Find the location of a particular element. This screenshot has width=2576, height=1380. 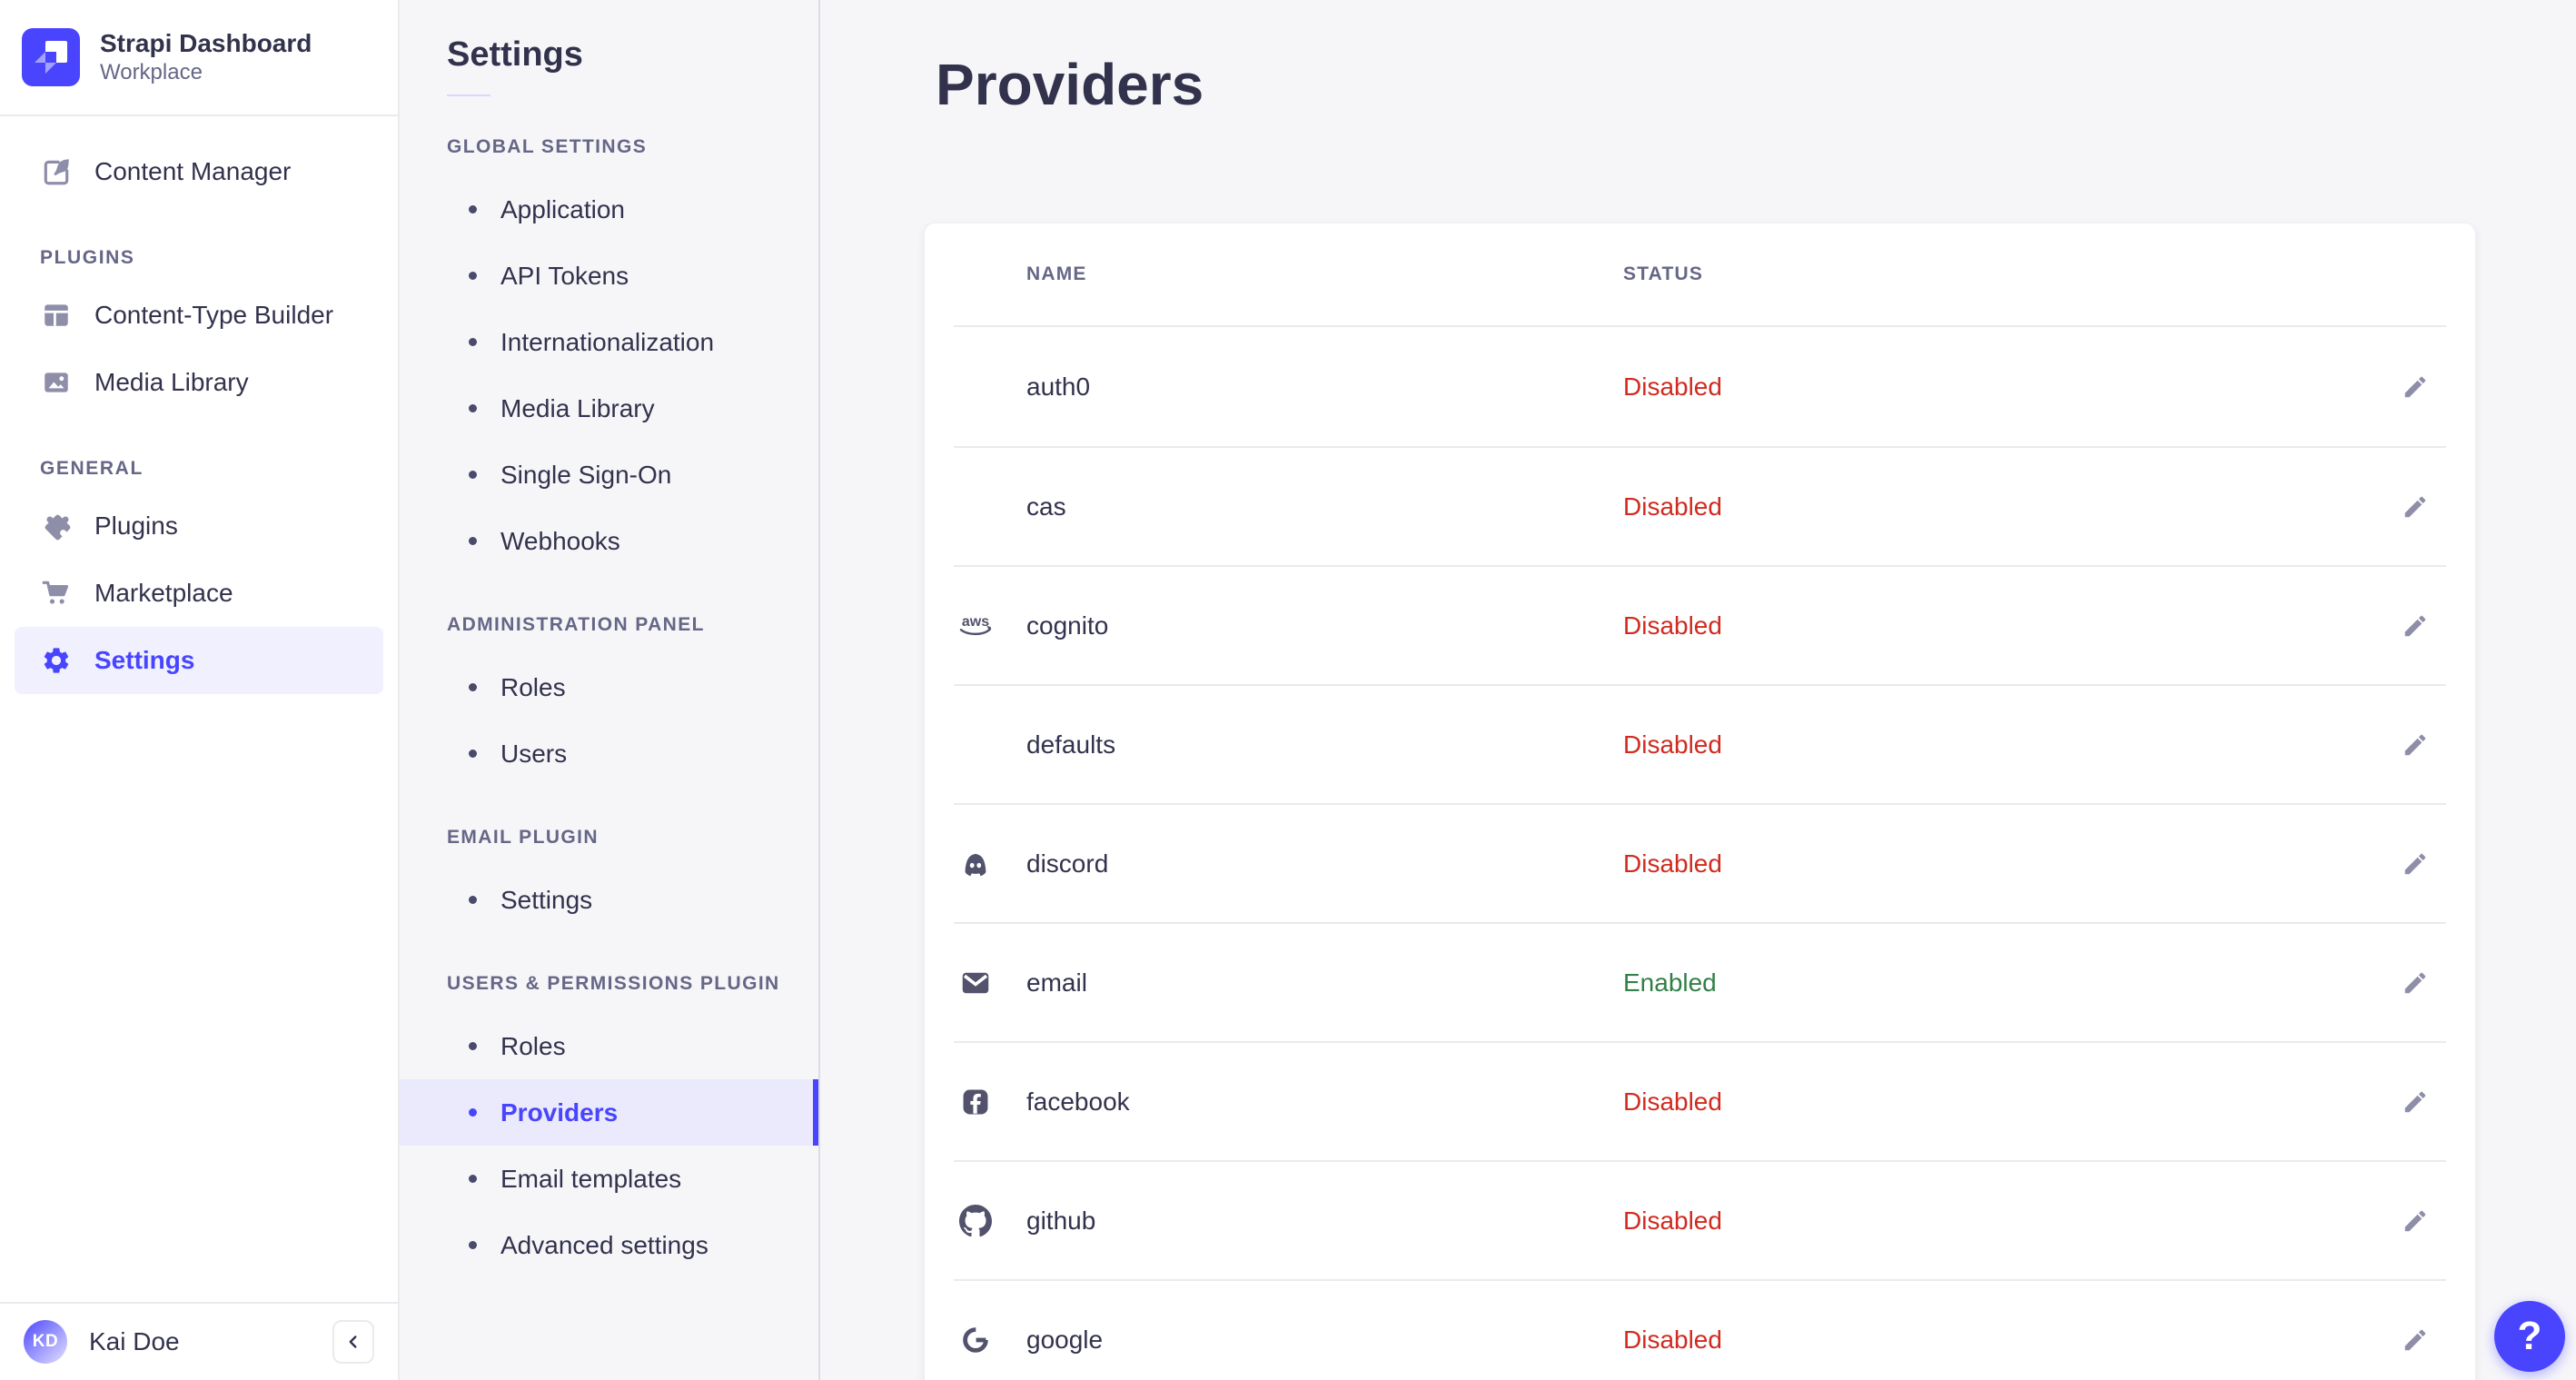

subnav-item-email-templates: Email templates is located at coordinates (609, 1179).